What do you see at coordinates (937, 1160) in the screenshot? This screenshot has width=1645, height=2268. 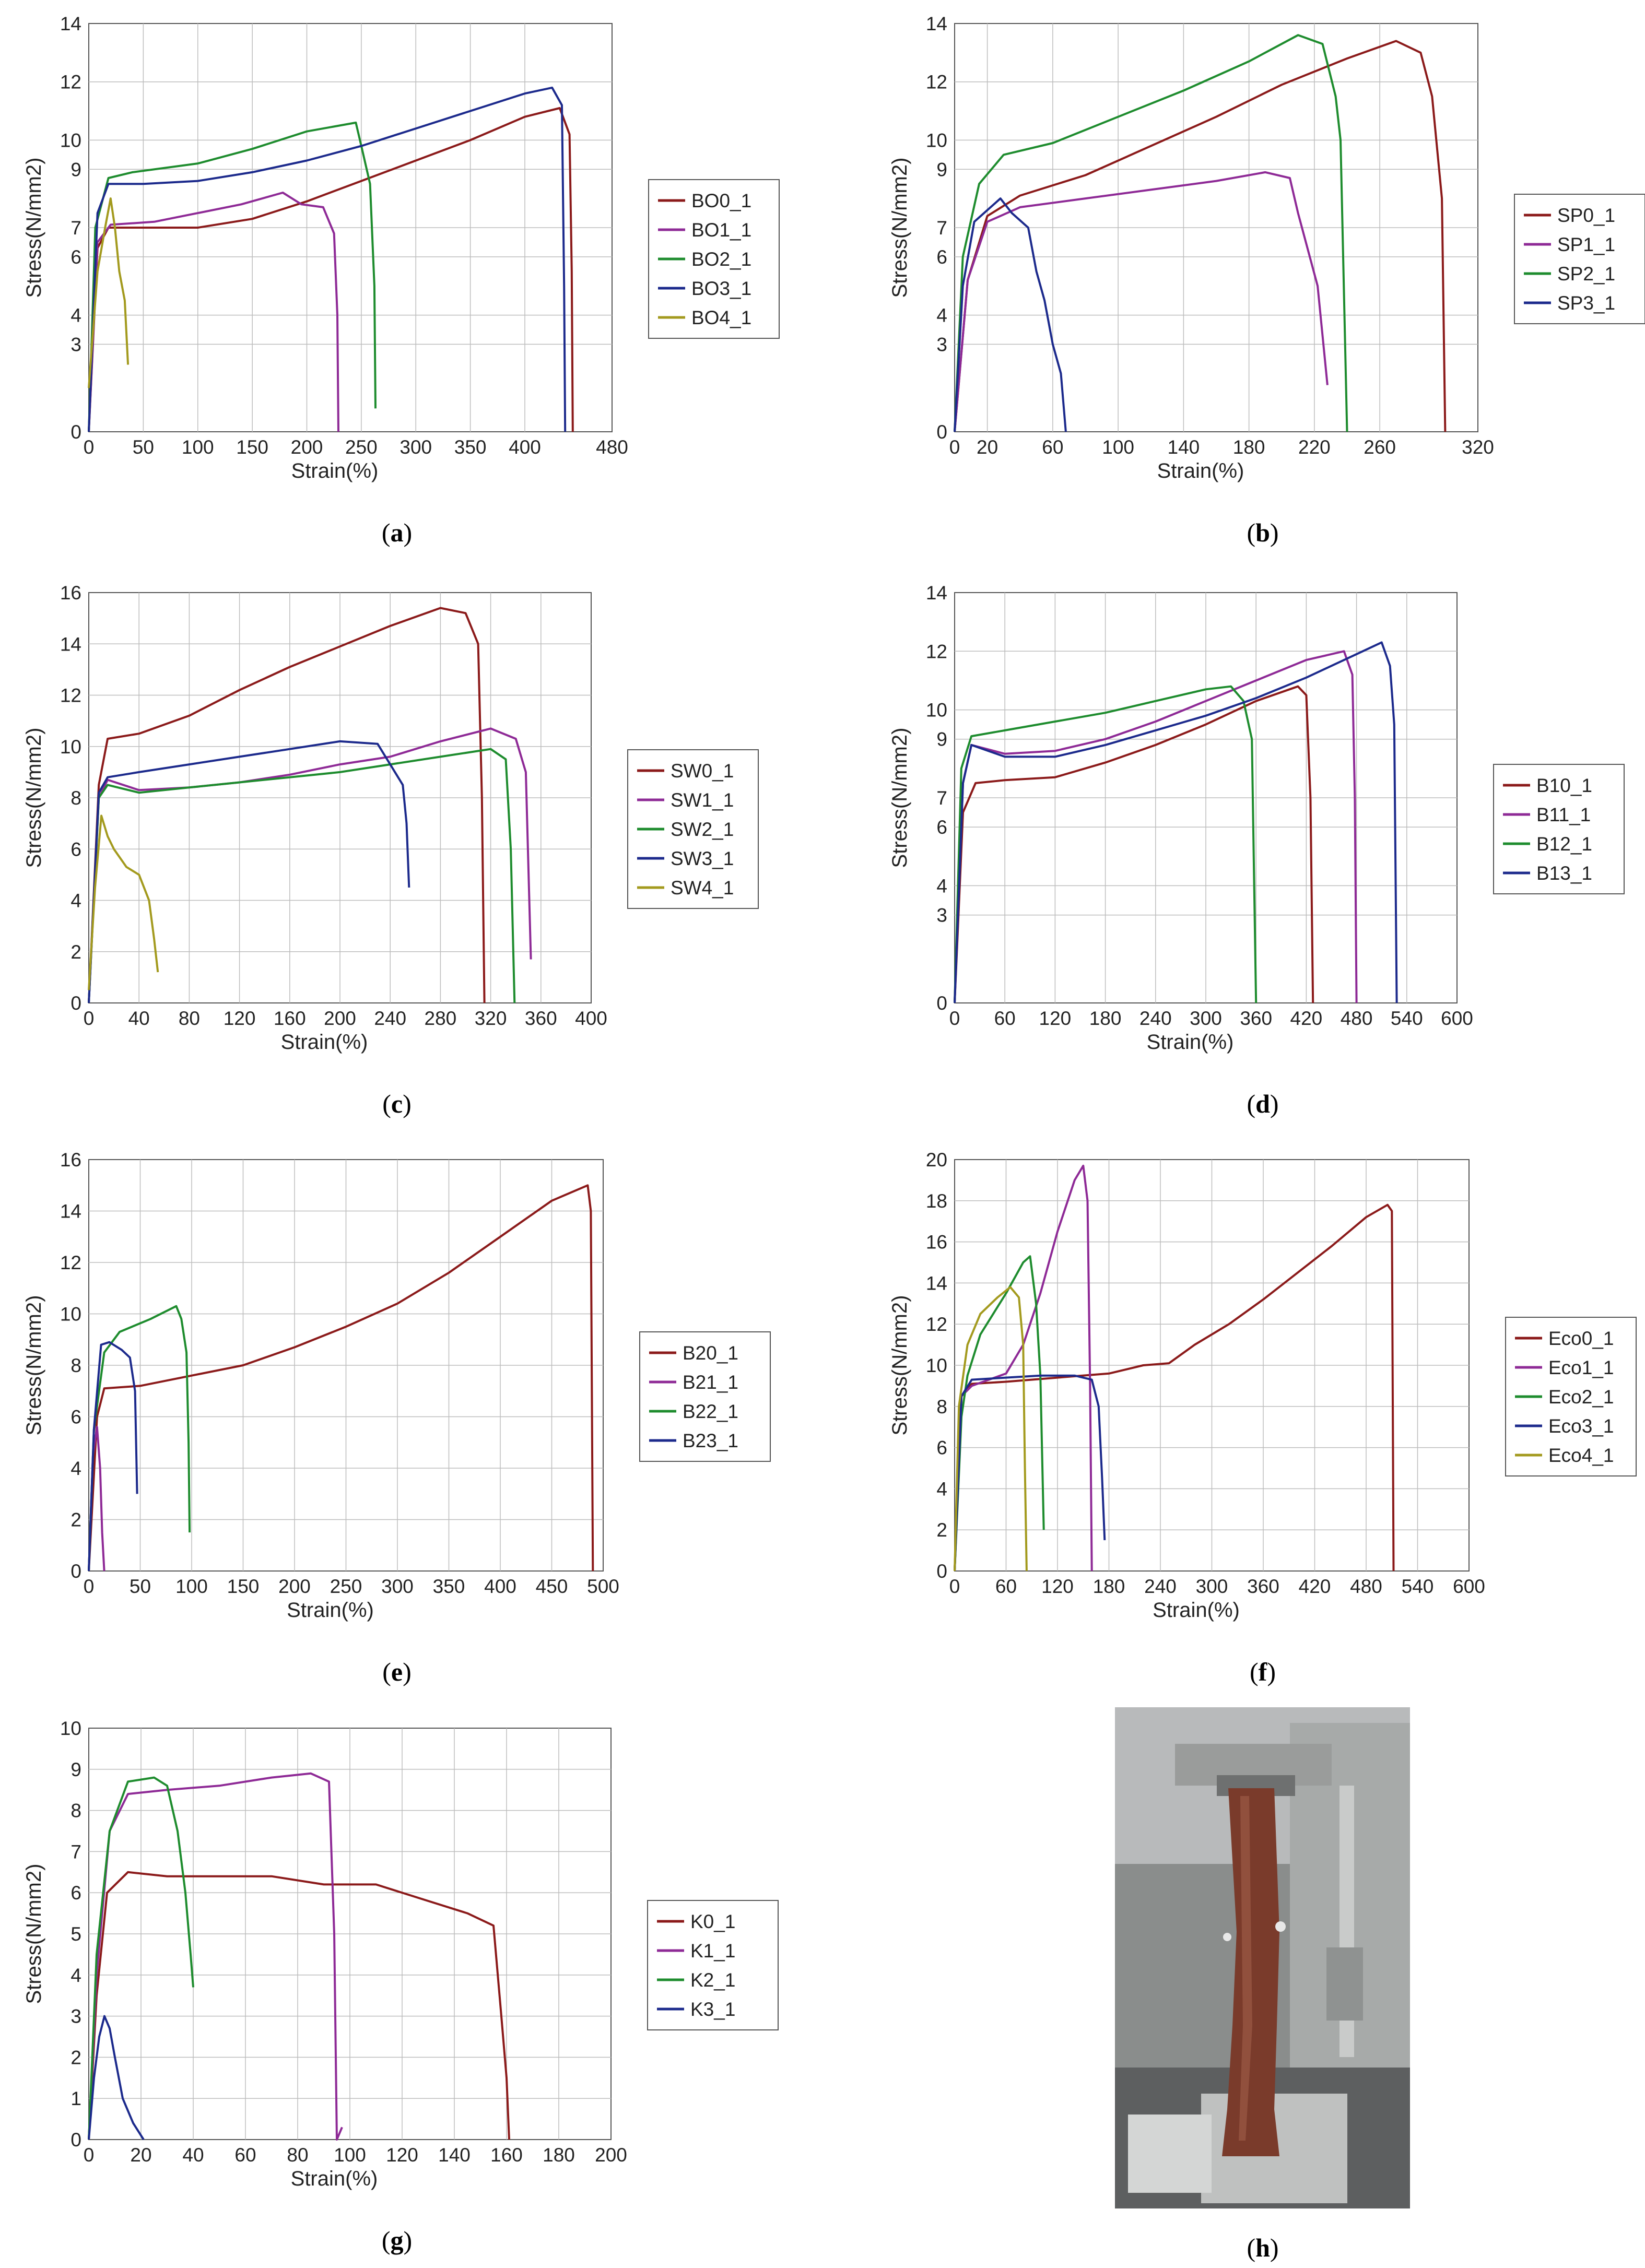 I see `y-tick-label: 20` at bounding box center [937, 1160].